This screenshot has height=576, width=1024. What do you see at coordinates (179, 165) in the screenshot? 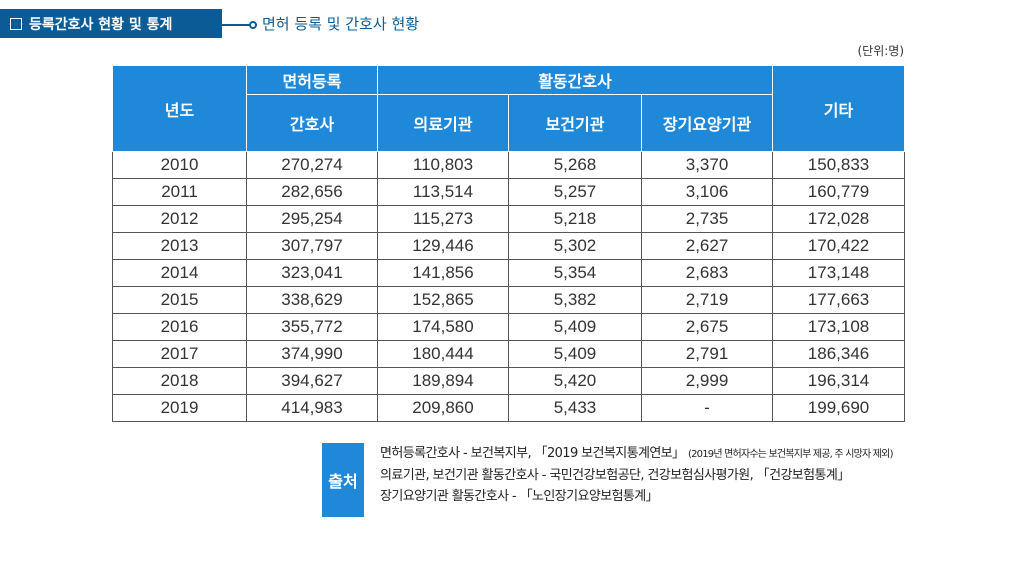
I see `cell-year: 2010` at bounding box center [179, 165].